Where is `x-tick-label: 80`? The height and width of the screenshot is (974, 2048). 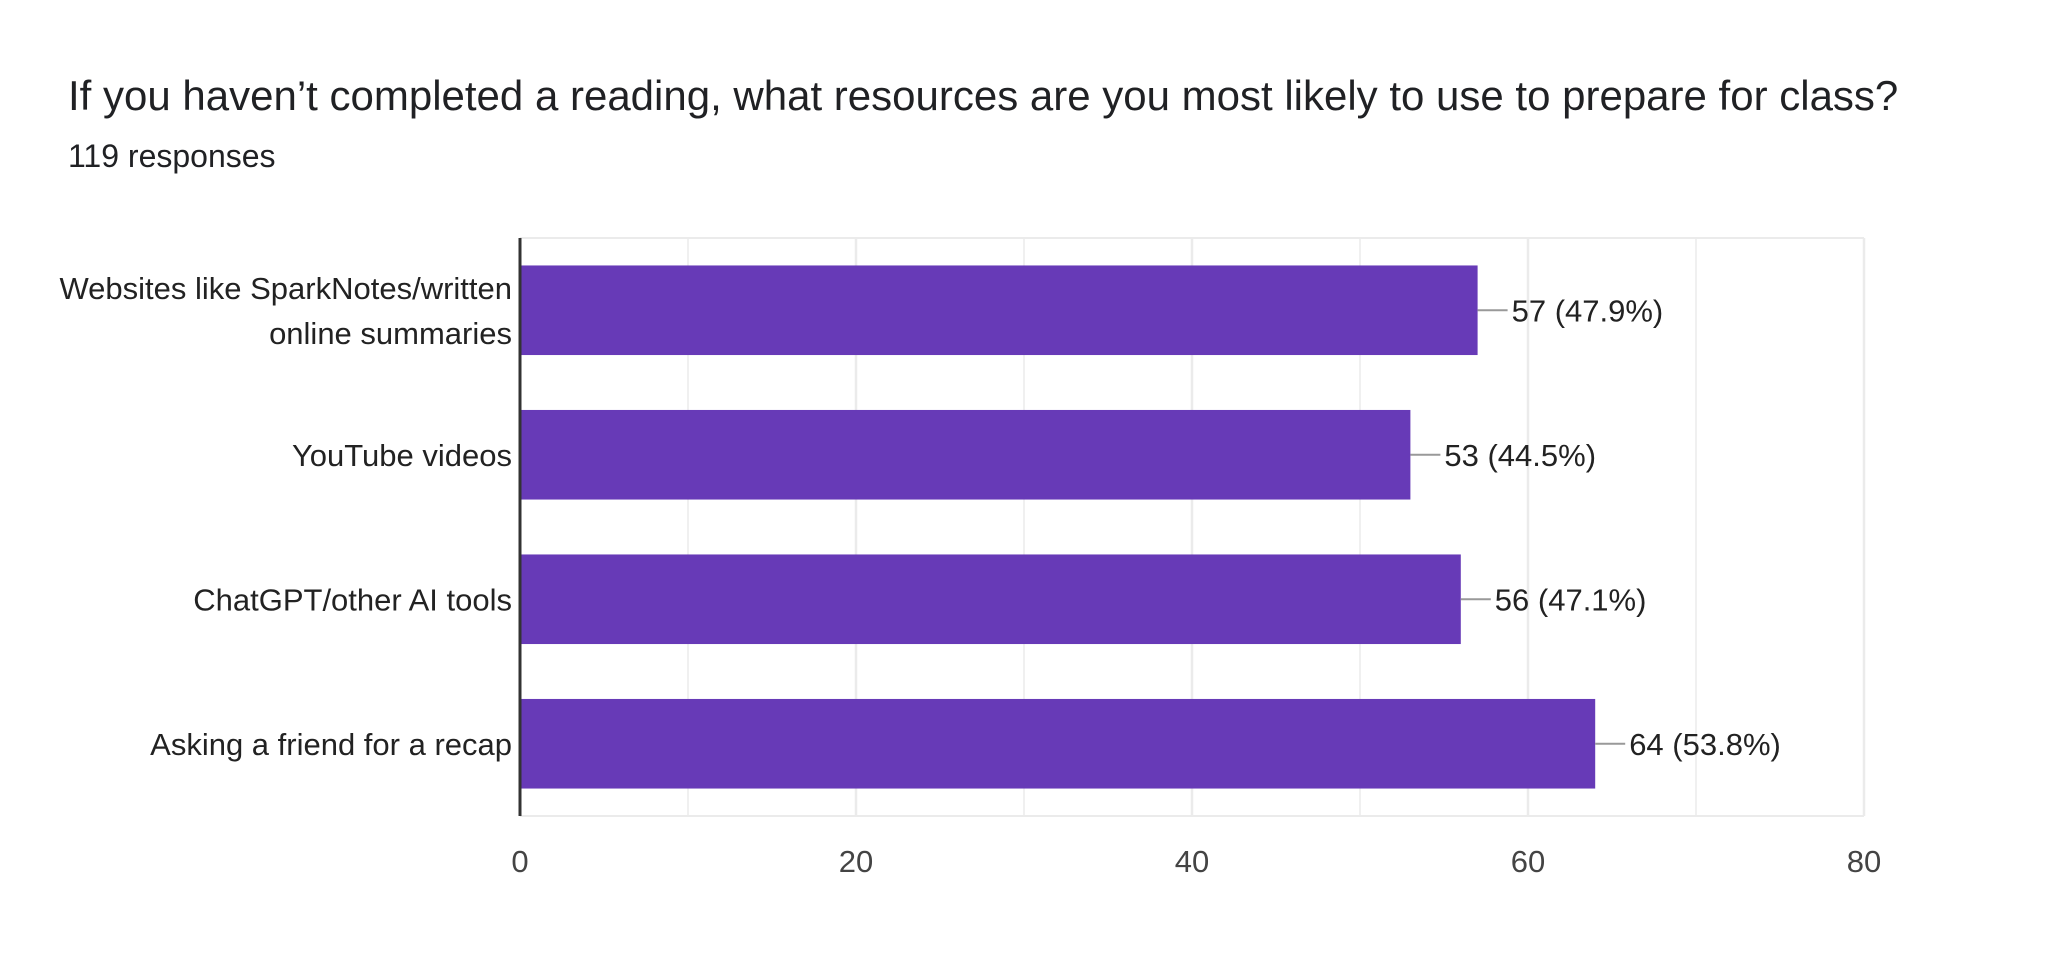
x-tick-label: 80 is located at coordinates (1864, 861).